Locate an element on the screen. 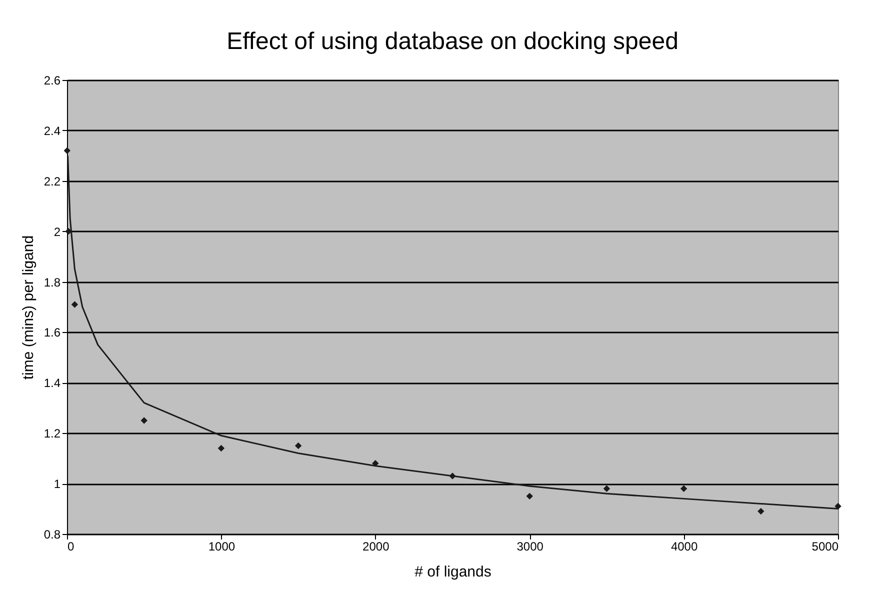 This screenshot has height=599, width=872. y-tick-label: 1 is located at coordinates (57, 484).